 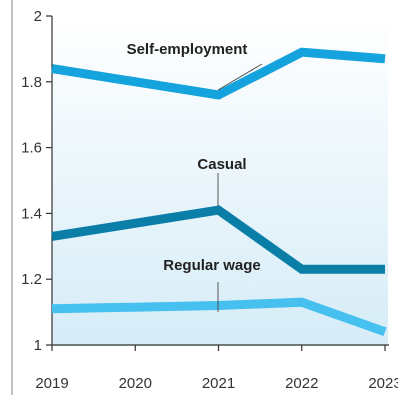 I want to click on series-label-leader, so click(x=240, y=77).